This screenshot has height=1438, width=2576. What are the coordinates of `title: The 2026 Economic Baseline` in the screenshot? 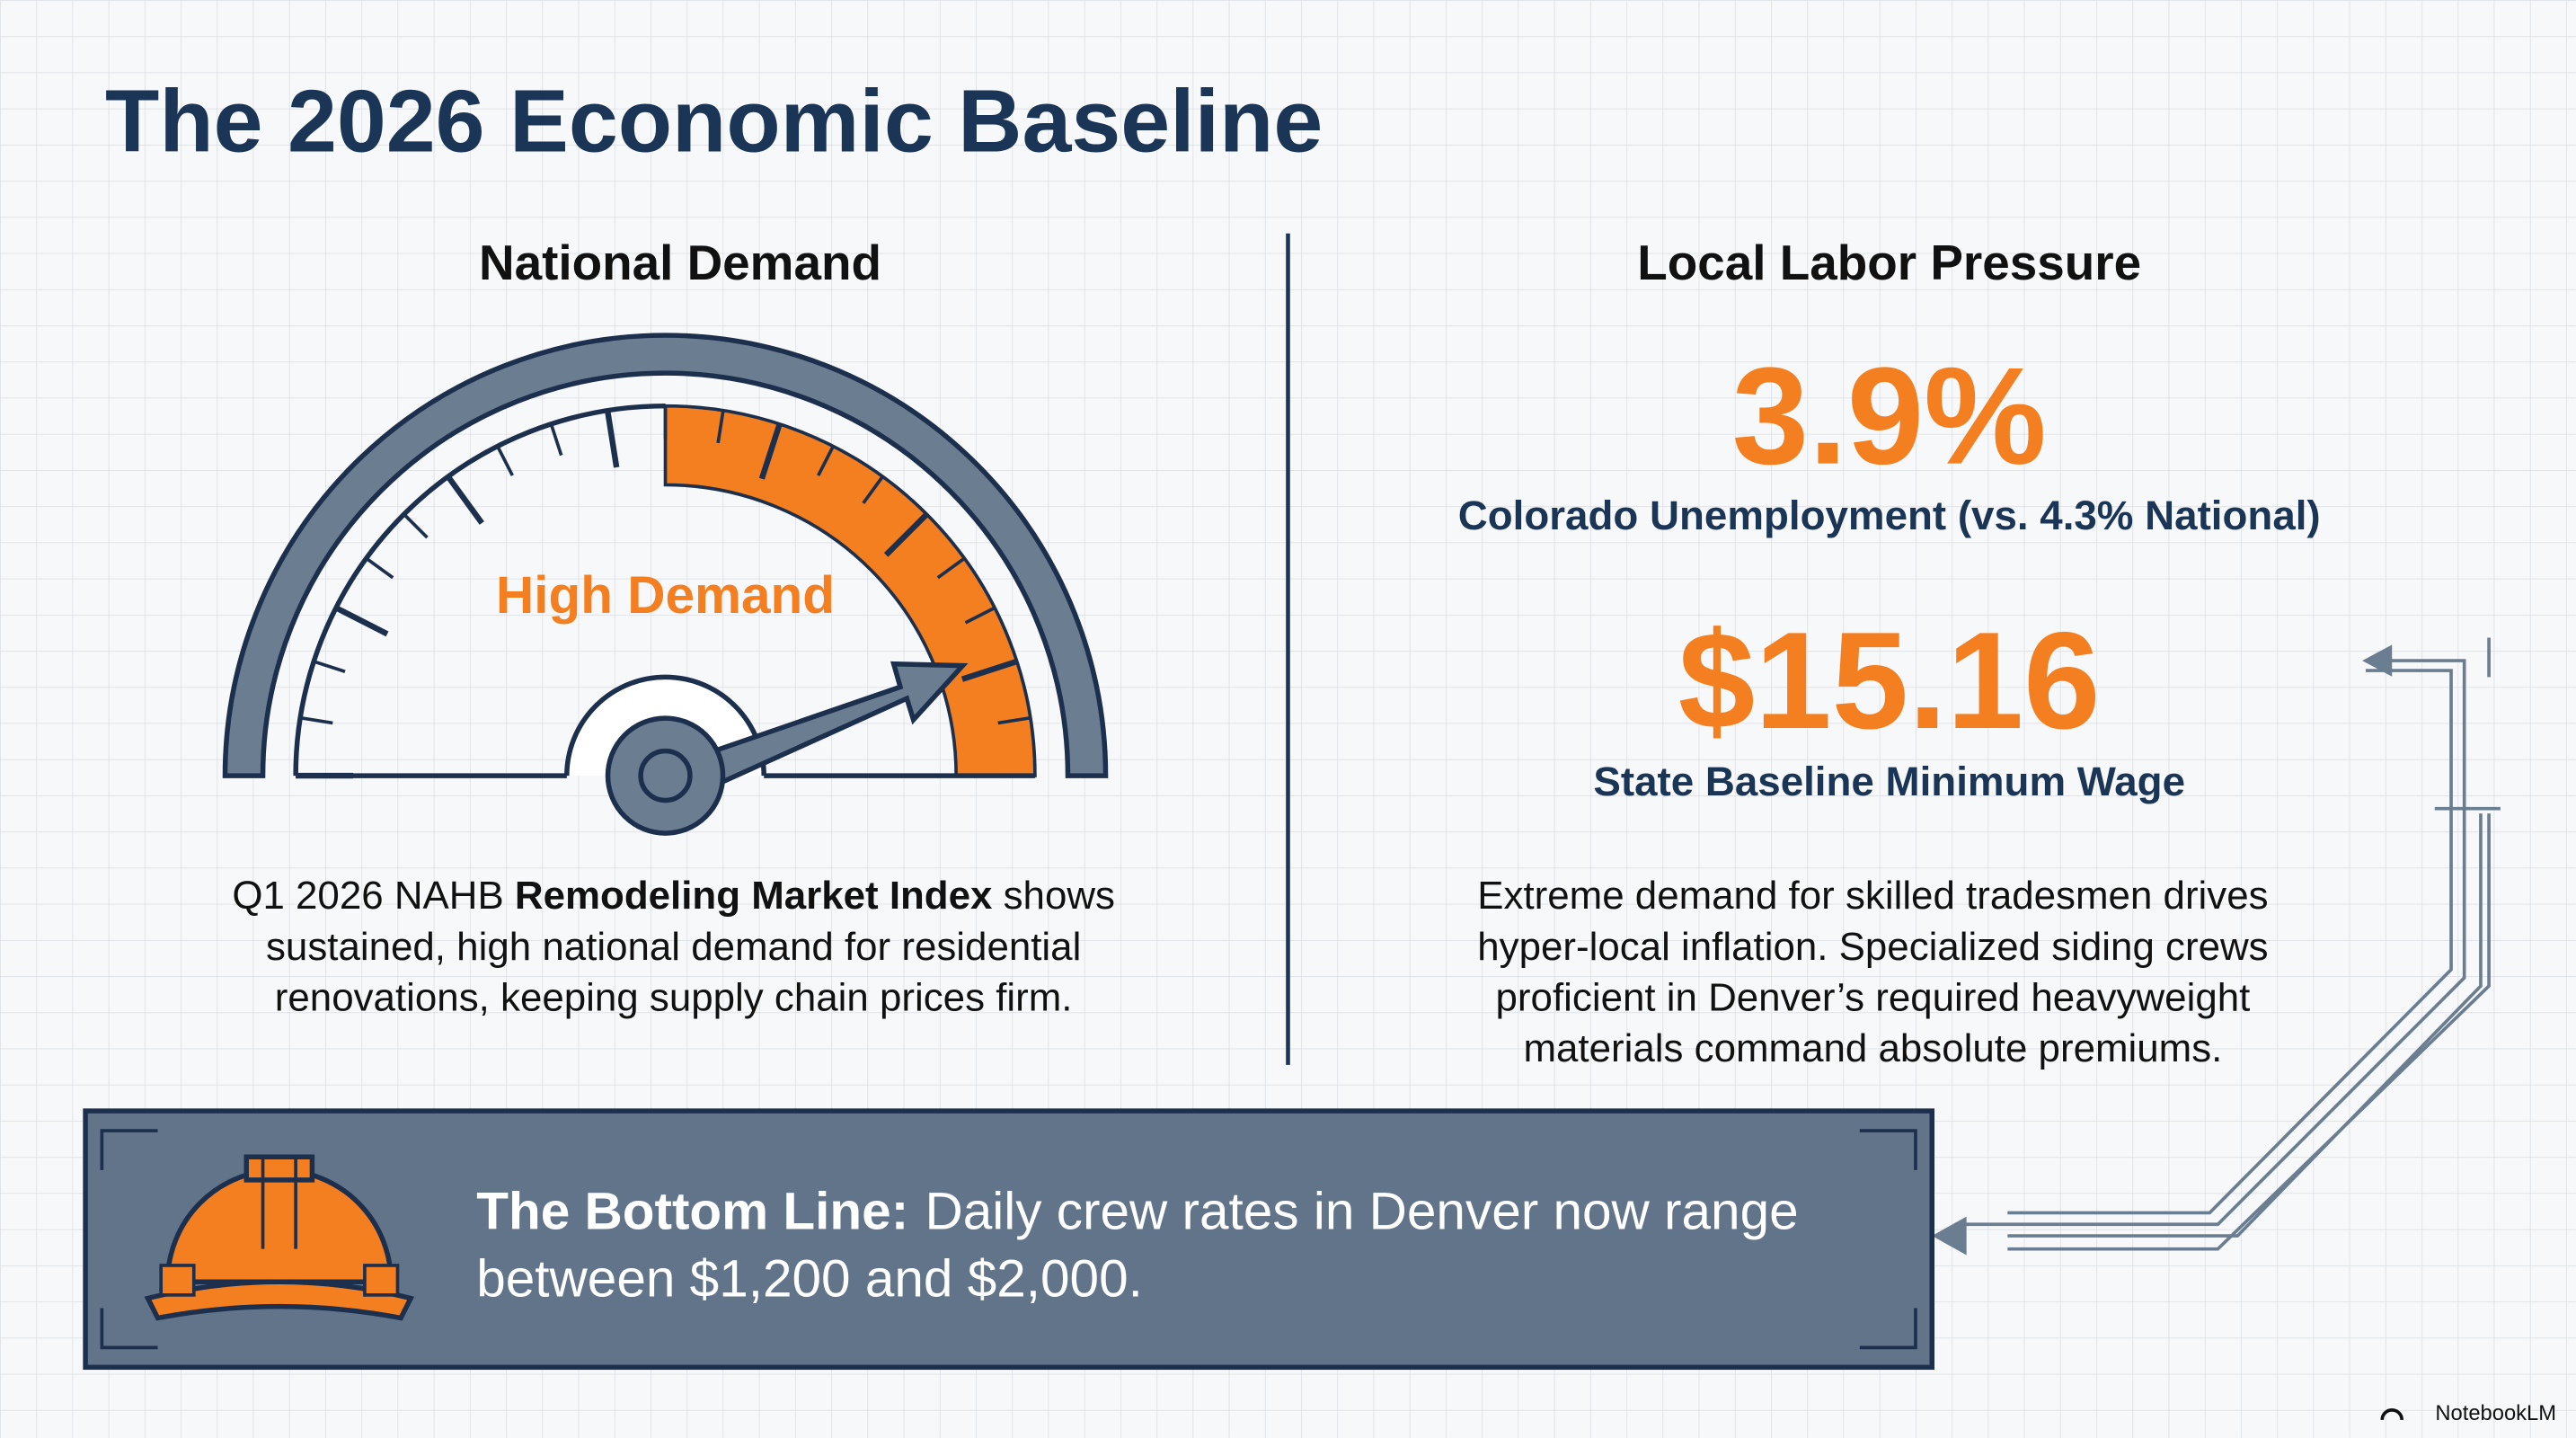 It's located at (714, 120).